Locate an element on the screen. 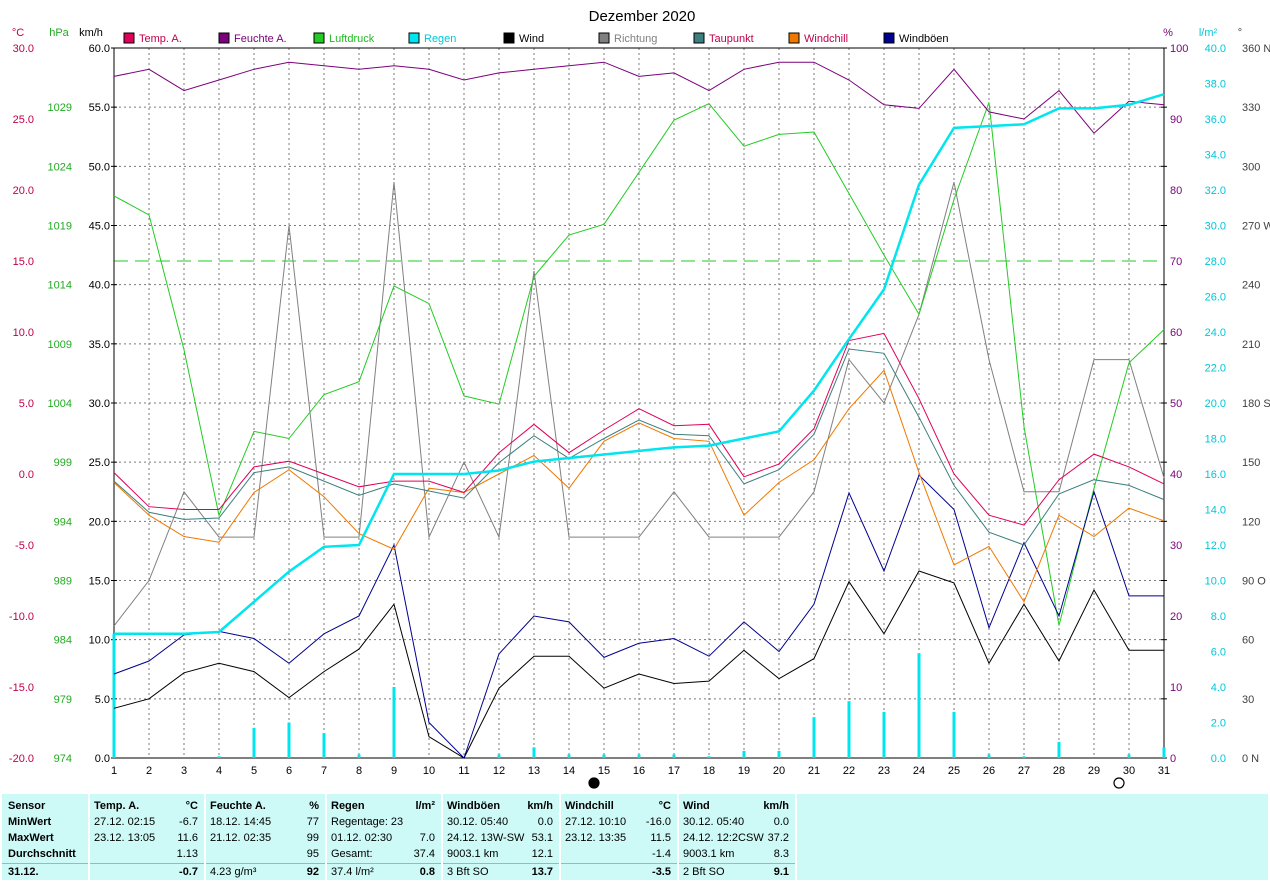  cell-value: 53.1 is located at coordinates (542, 838).